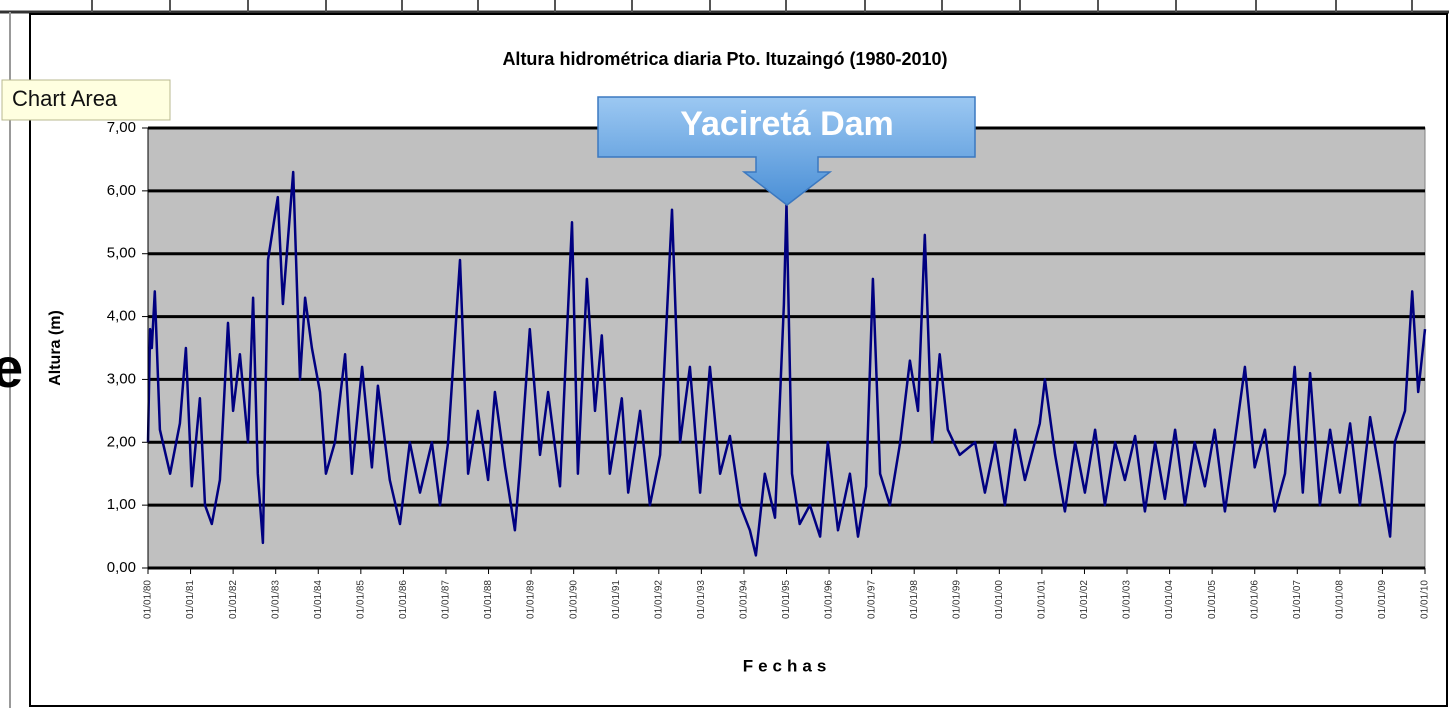 The width and height of the screenshot is (1449, 708). Describe the element at coordinates (914, 599) in the screenshot. I see `x-tick-label: 01/01/98` at that location.